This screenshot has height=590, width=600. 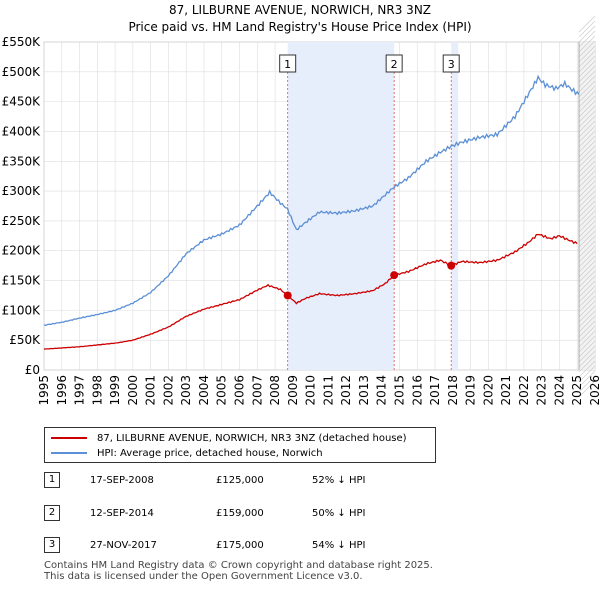 What do you see at coordinates (69, 453) in the screenshot?
I see `legend-swatch-hpi` at bounding box center [69, 453].